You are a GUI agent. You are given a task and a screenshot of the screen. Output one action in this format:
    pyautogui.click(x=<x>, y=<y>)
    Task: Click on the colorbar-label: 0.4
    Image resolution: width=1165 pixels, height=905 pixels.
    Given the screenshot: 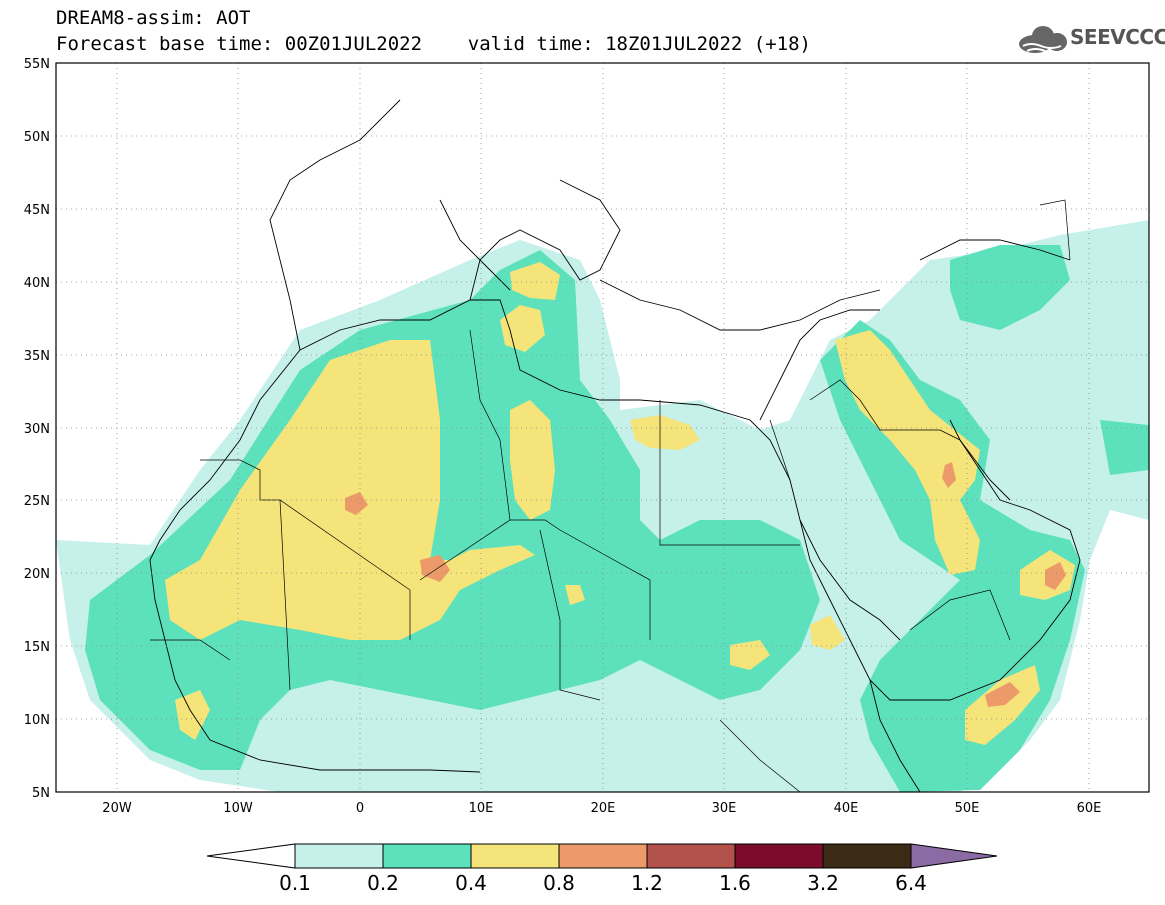 What is the action you would take?
    pyautogui.click(x=471, y=883)
    